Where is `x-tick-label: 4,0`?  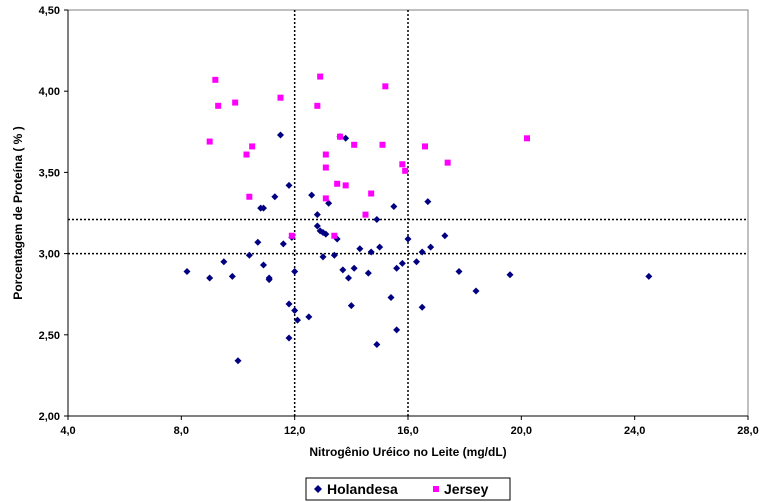 x-tick-label: 4,0 is located at coordinates (67, 431).